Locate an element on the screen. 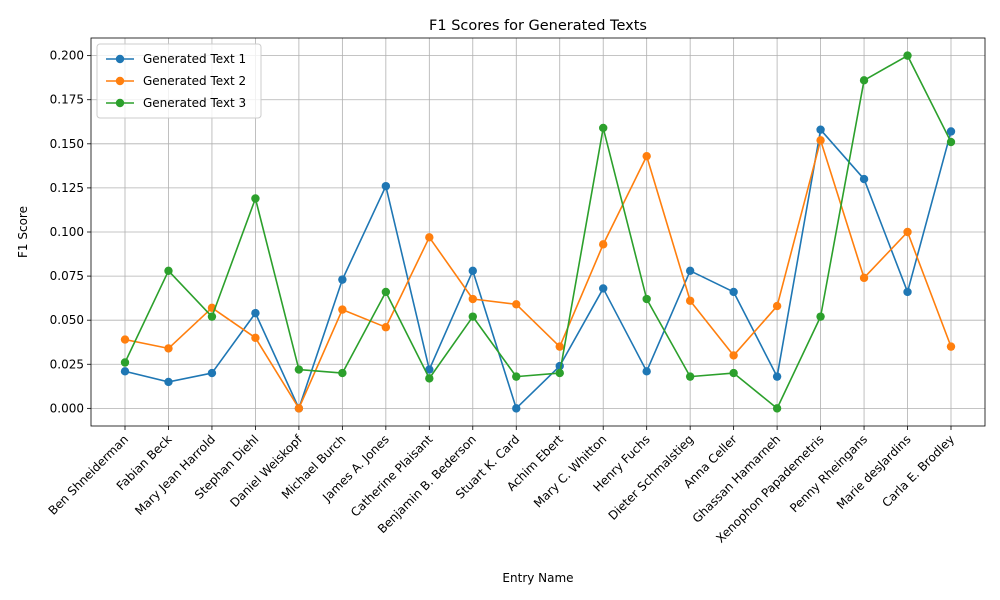 The width and height of the screenshot is (1000, 600). legend-item: Generated Text 3 is located at coordinates (176, 103).